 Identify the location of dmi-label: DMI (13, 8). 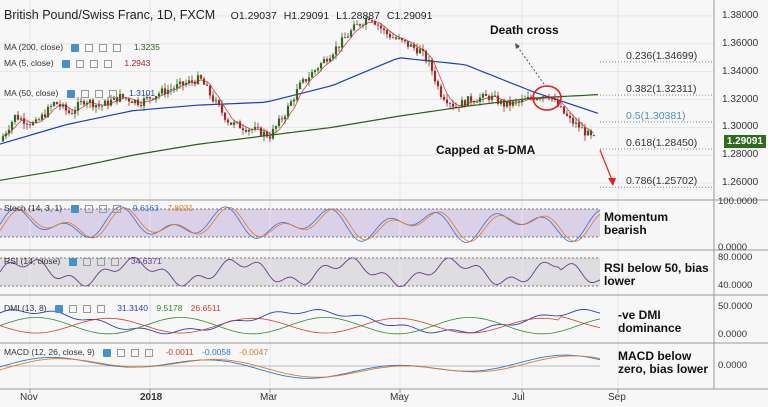
(25, 308).